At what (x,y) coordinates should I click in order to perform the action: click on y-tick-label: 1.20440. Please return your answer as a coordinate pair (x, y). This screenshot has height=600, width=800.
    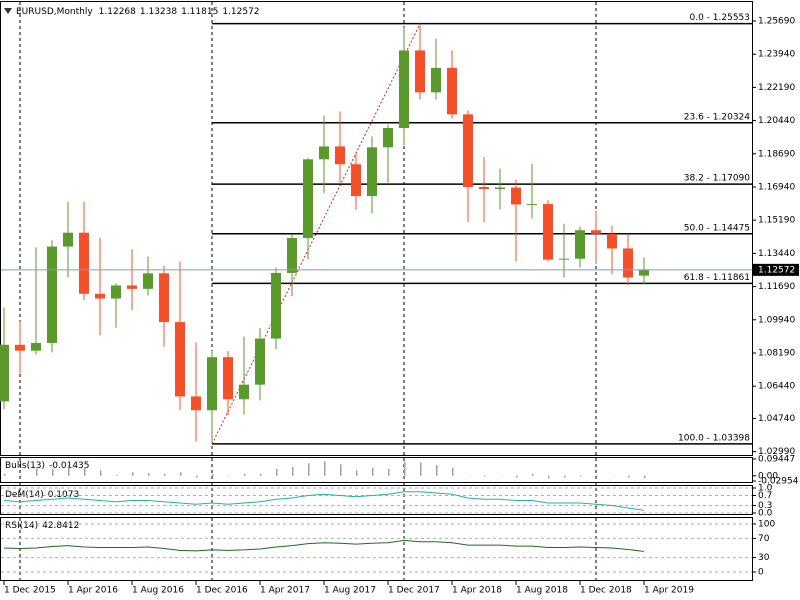
    Looking at the image, I should click on (776, 121).